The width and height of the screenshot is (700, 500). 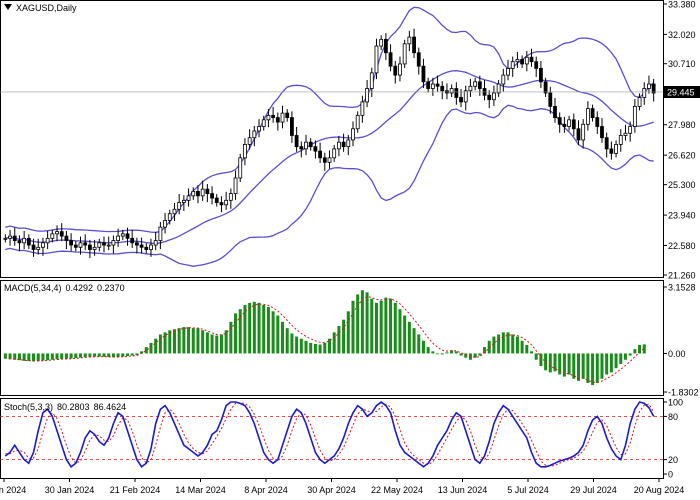 I want to click on stoch-header: Stoch(5,3,3) 80.2803 86.4624, so click(x=67, y=407).